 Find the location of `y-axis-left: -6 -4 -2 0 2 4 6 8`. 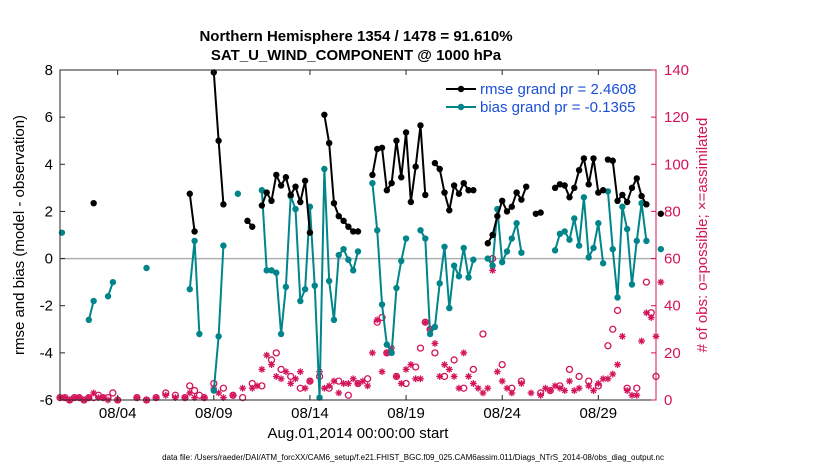

y-axis-left: -6 -4 -2 0 2 4 6 8 is located at coordinates (52, 235).